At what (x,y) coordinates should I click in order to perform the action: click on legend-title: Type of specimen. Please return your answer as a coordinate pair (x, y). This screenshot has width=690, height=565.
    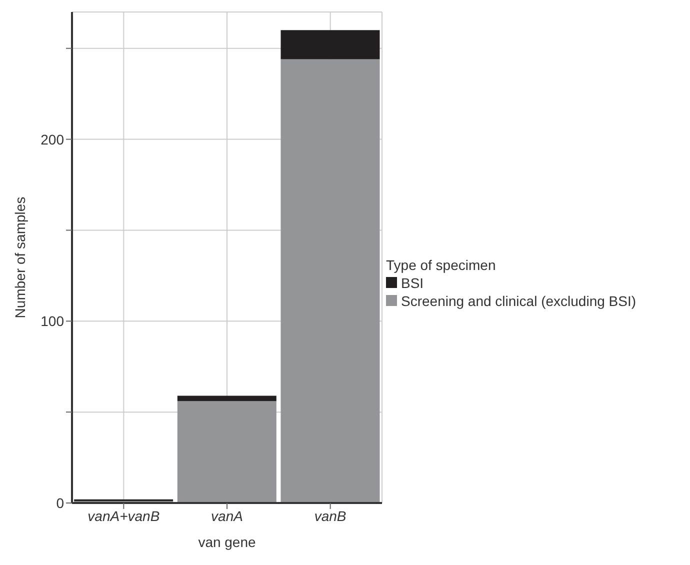
    Looking at the image, I should click on (441, 265).